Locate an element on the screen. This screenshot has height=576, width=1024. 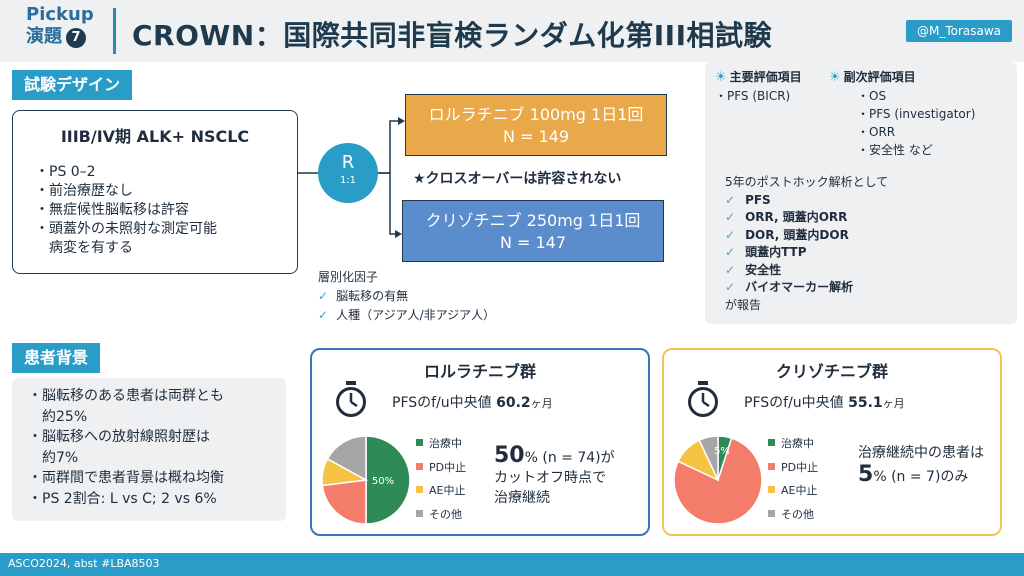
background-item: ・脳転移への放射線照射歴は is located at coordinates (119, 437).